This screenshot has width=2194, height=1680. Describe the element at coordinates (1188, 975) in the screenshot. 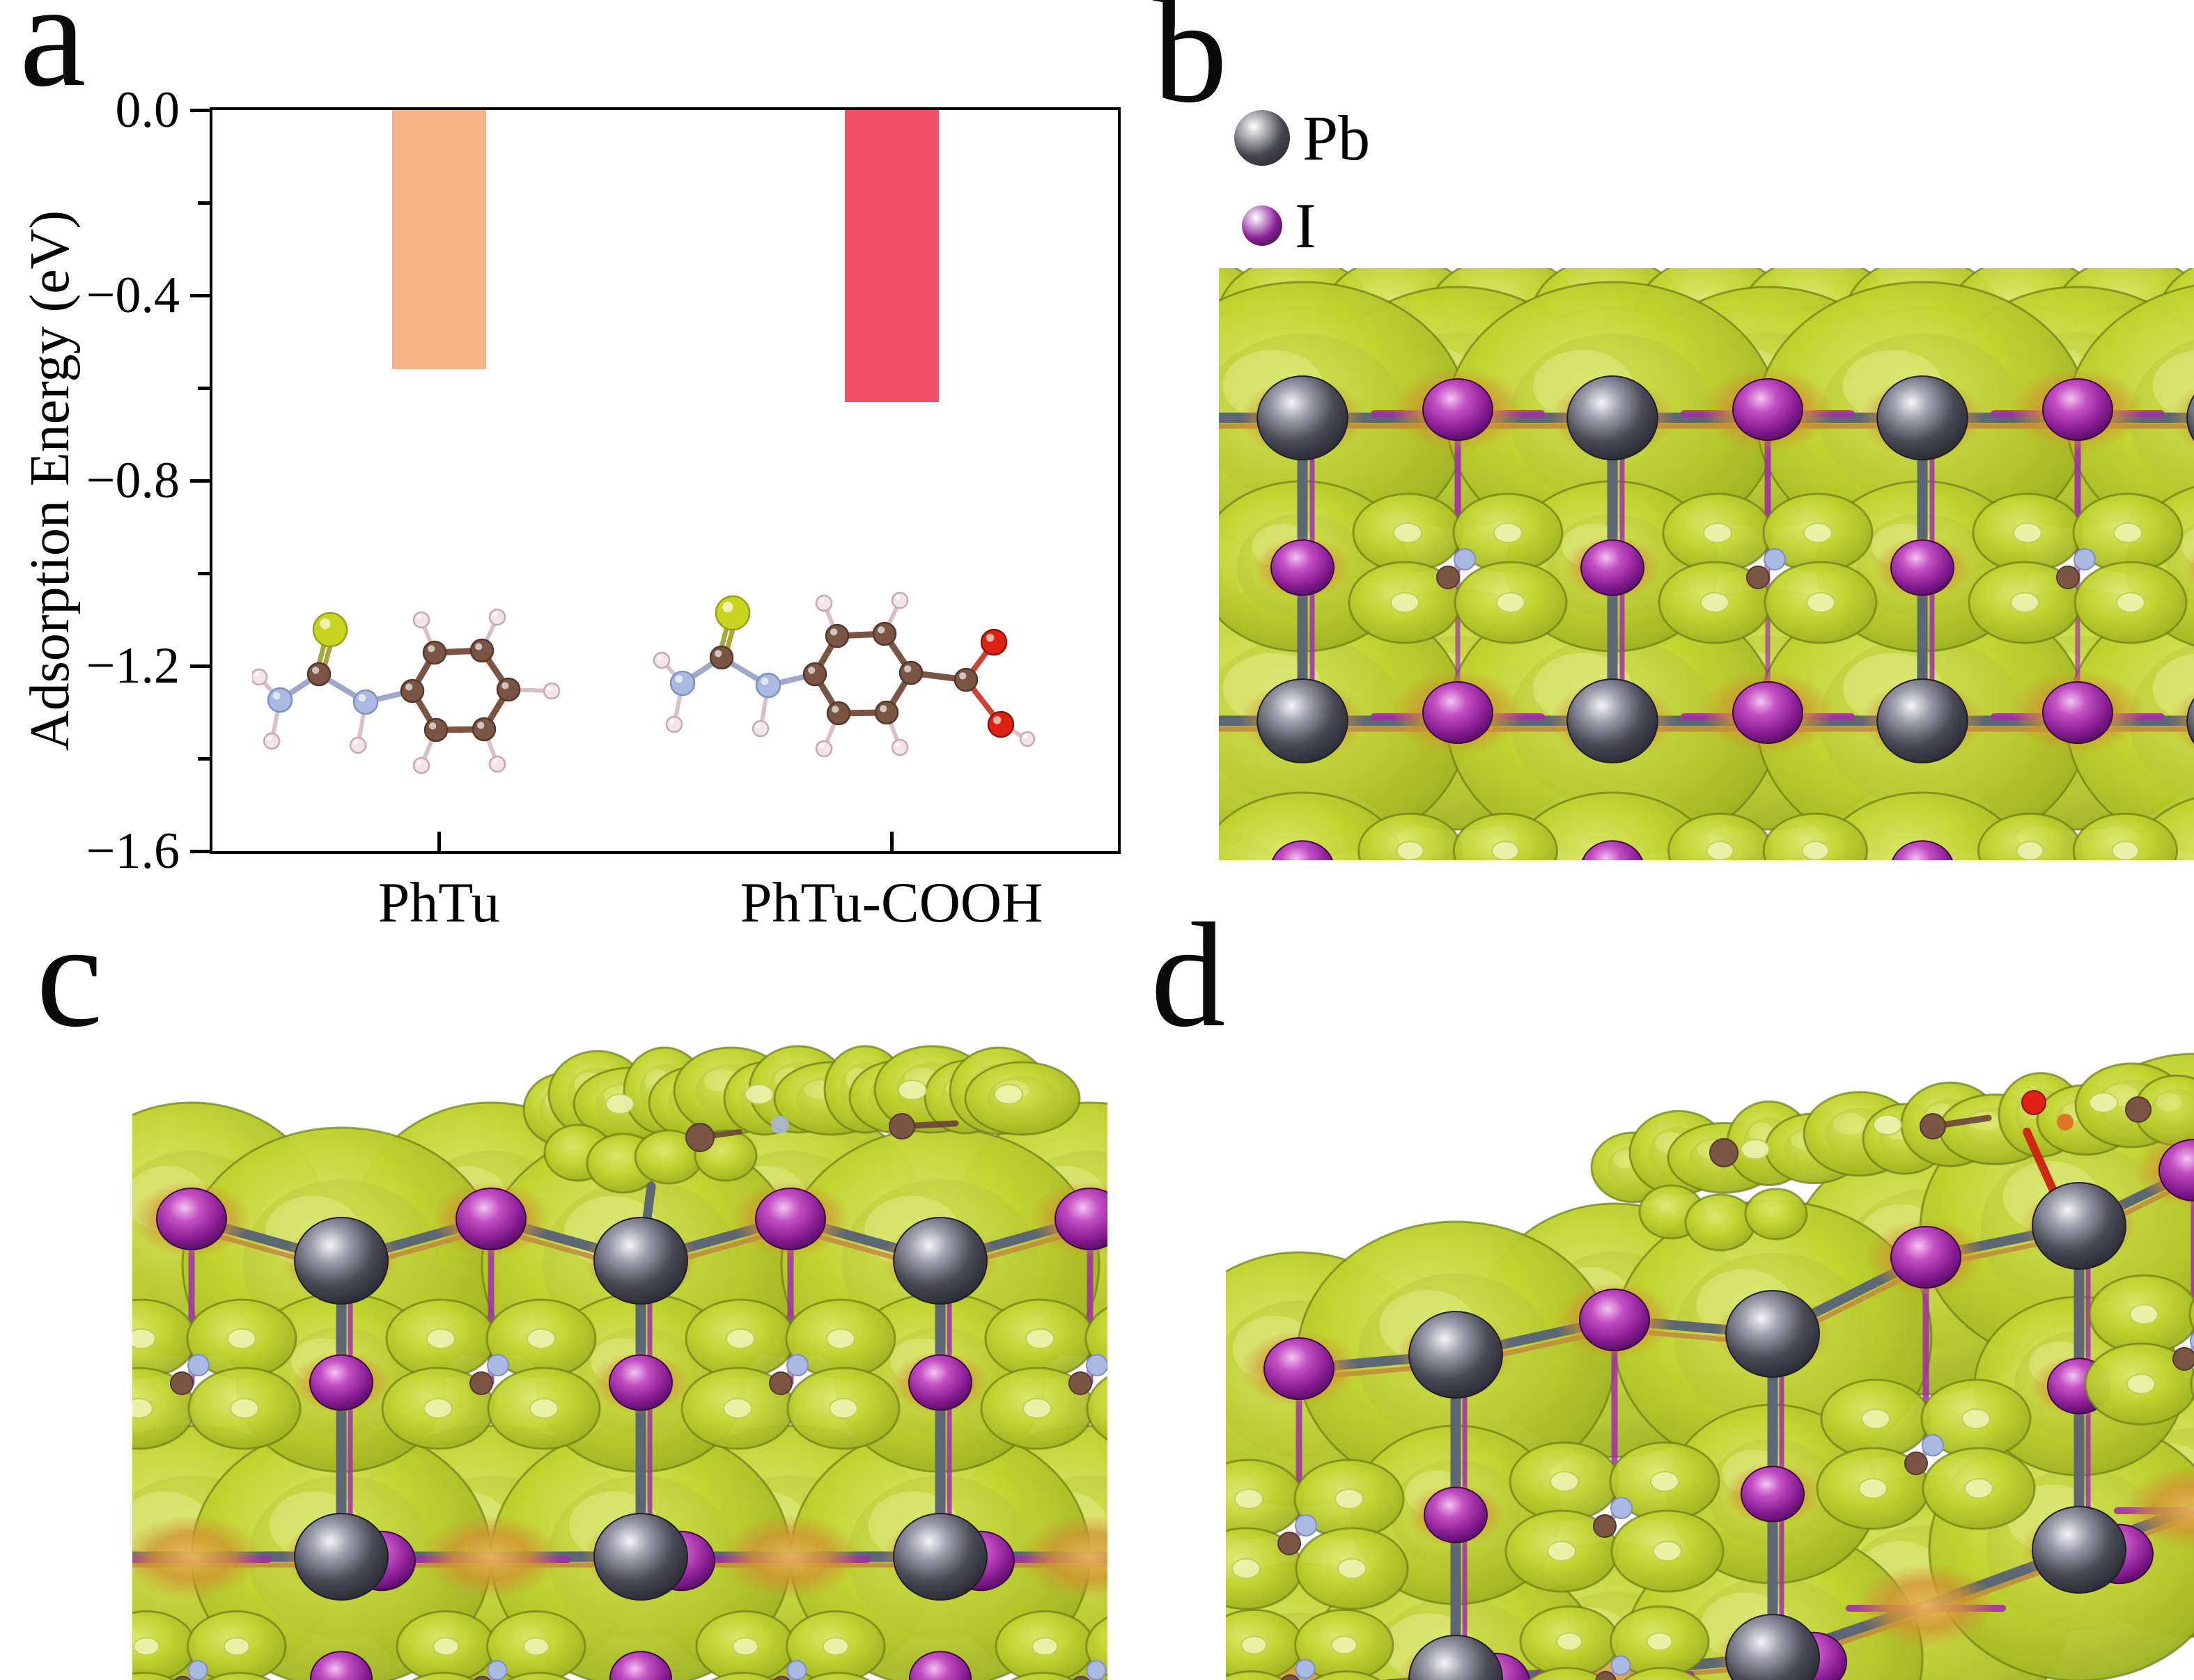

I see `panel-d-label: d` at that location.